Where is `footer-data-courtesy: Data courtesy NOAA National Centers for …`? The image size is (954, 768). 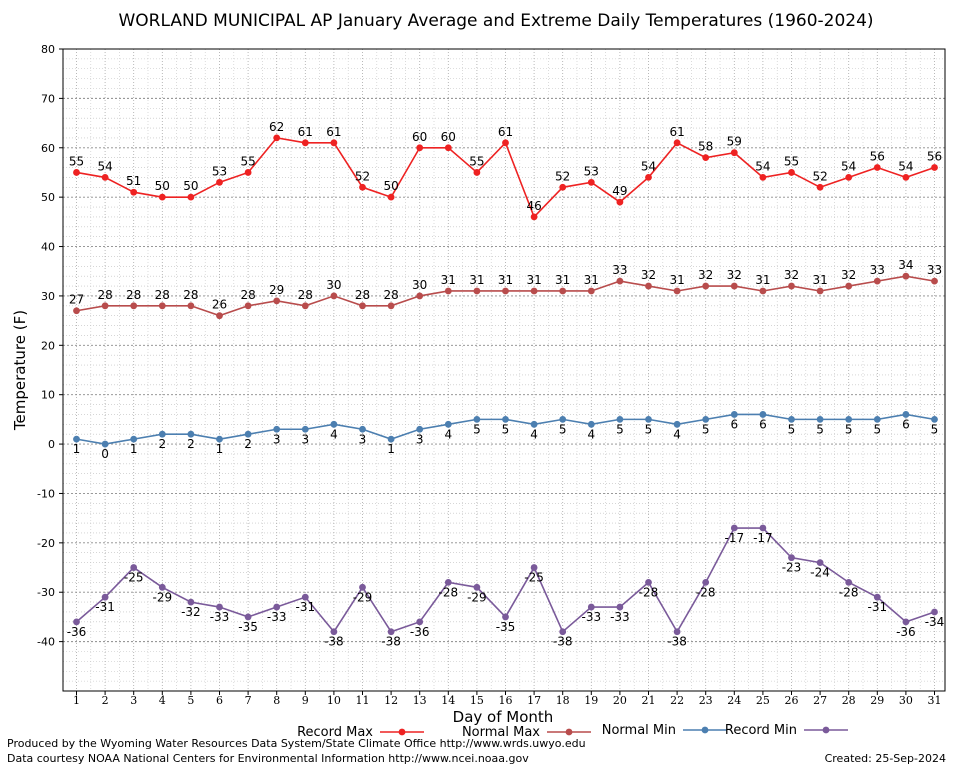
footer-data-courtesy: Data courtesy NOAA National Centers for … is located at coordinates (268, 758).